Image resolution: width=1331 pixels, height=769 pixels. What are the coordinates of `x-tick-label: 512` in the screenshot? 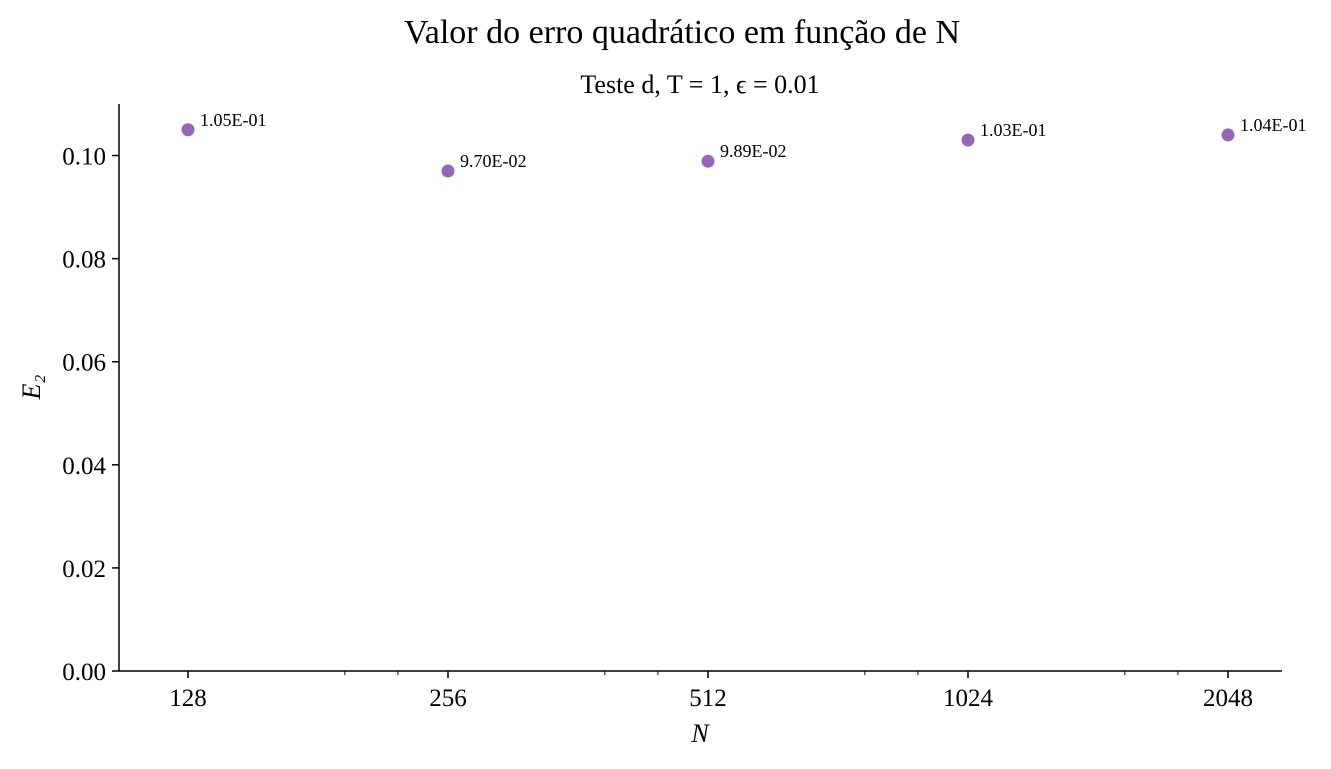 It's located at (708, 698).